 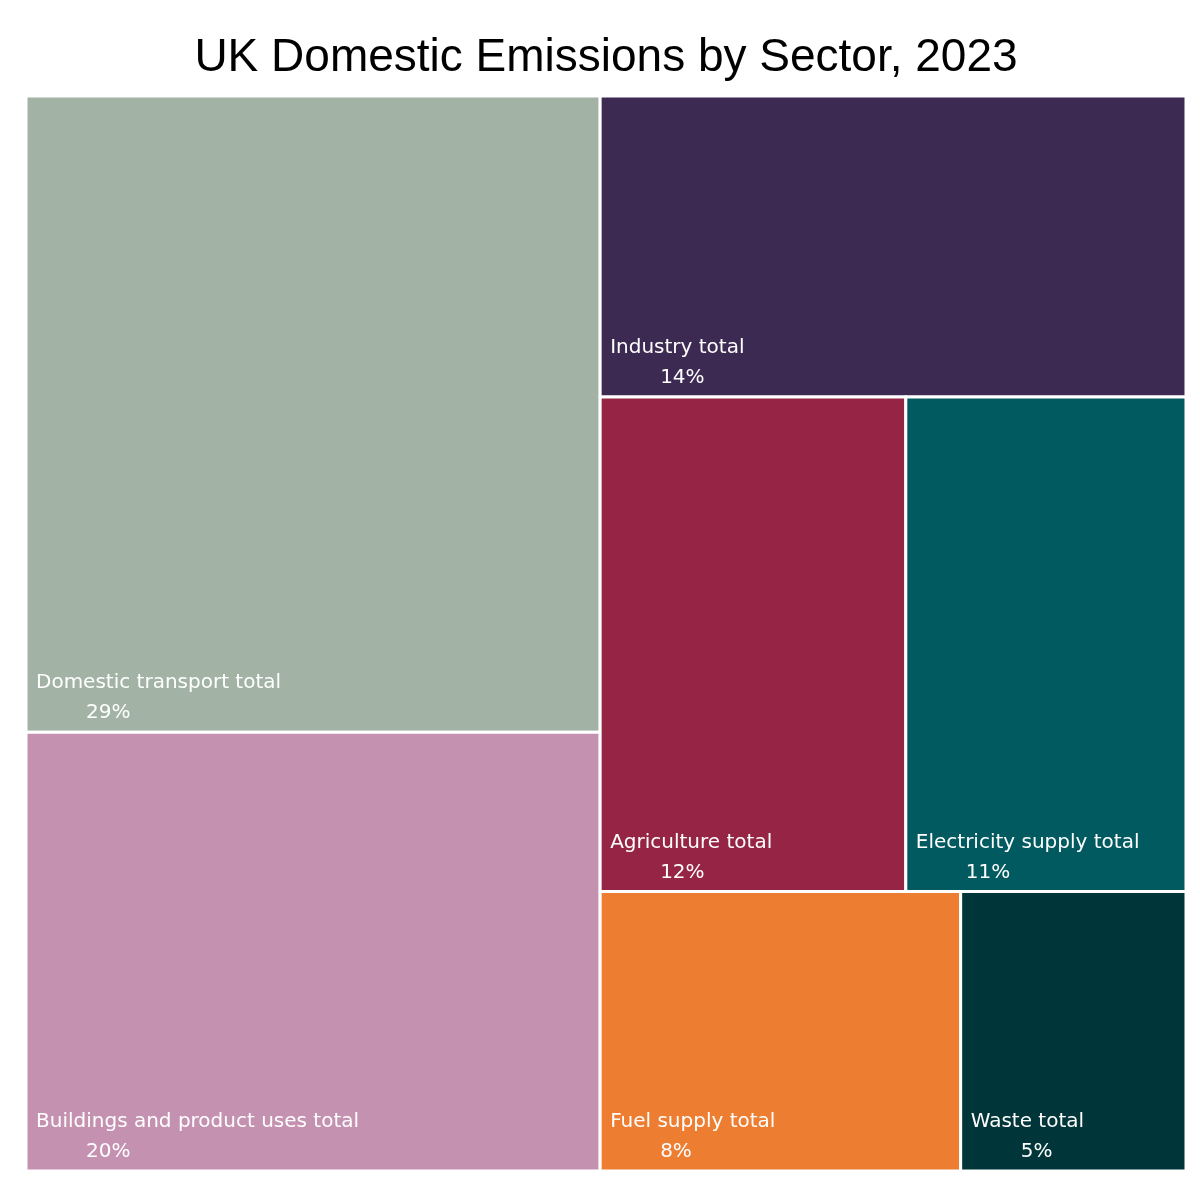 What do you see at coordinates (682, 376) in the screenshot?
I see `data-label: 14%` at bounding box center [682, 376].